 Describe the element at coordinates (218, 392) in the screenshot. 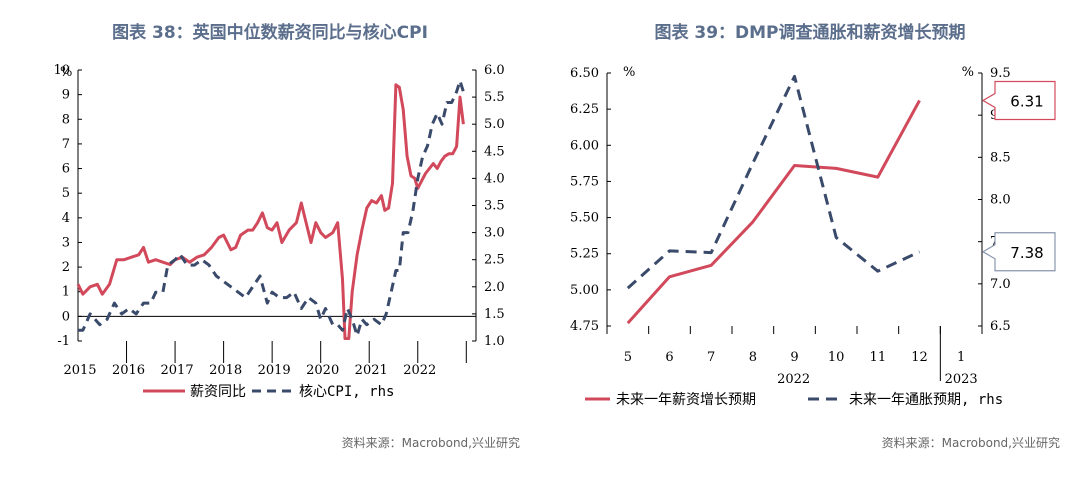

I see `legend-label-wage: 薪资同比` at that location.